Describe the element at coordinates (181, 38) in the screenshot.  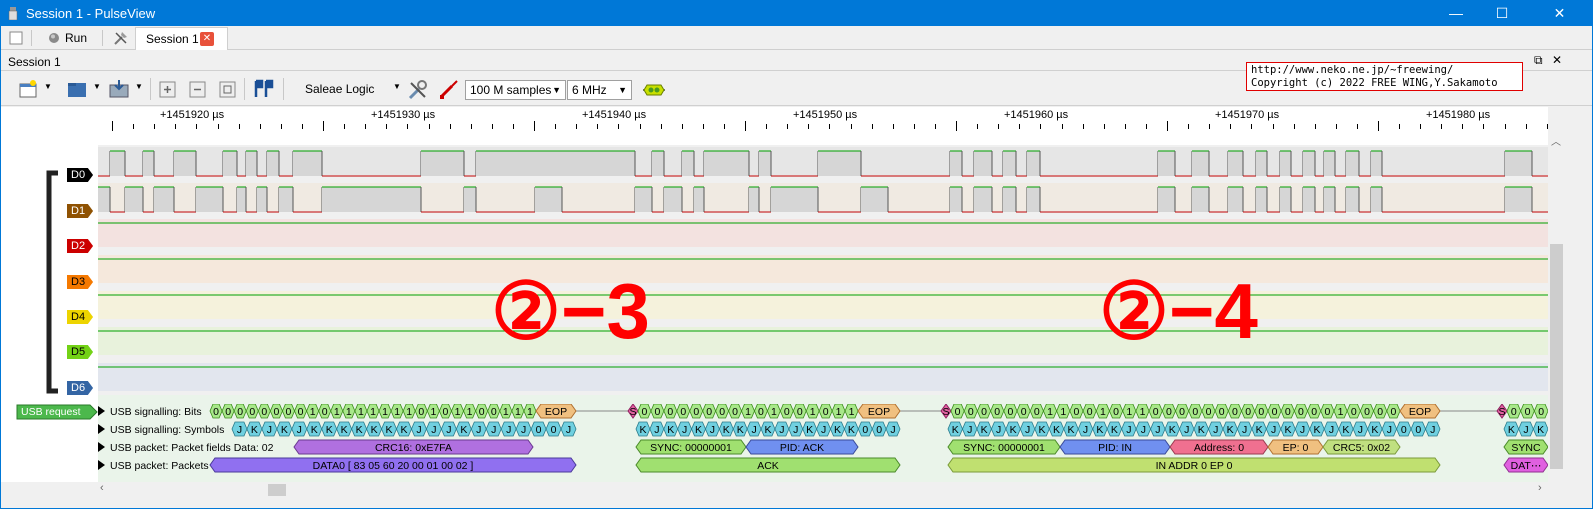
I see `tab-session-1: Session 1 ✕` at that location.